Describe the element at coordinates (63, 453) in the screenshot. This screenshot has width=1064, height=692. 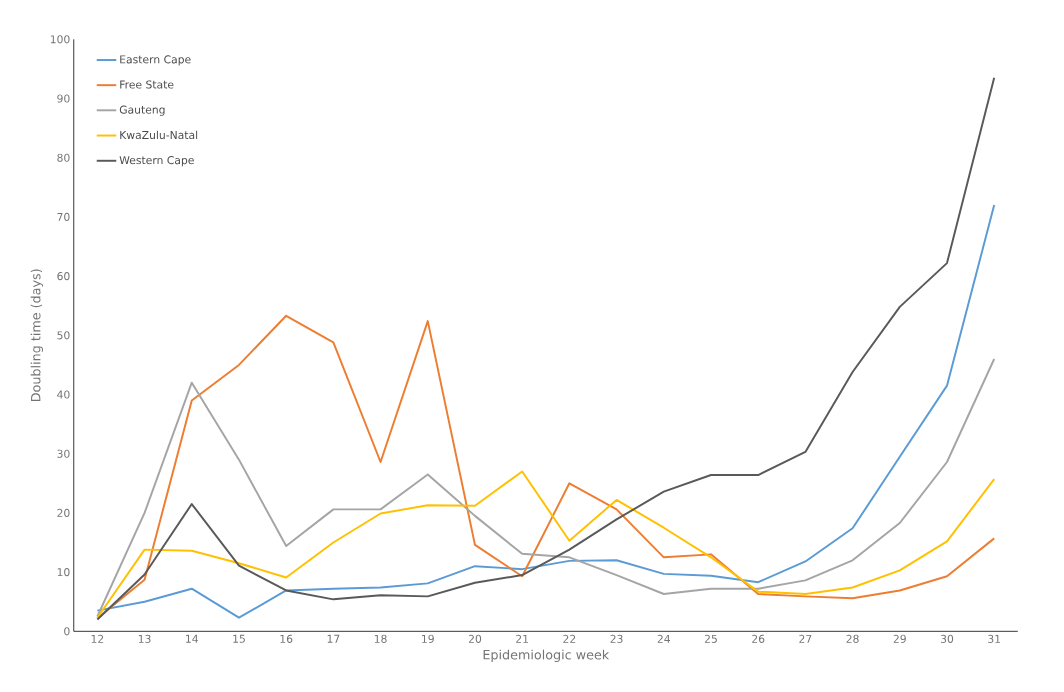
I see `y-tick-label: 30` at that location.